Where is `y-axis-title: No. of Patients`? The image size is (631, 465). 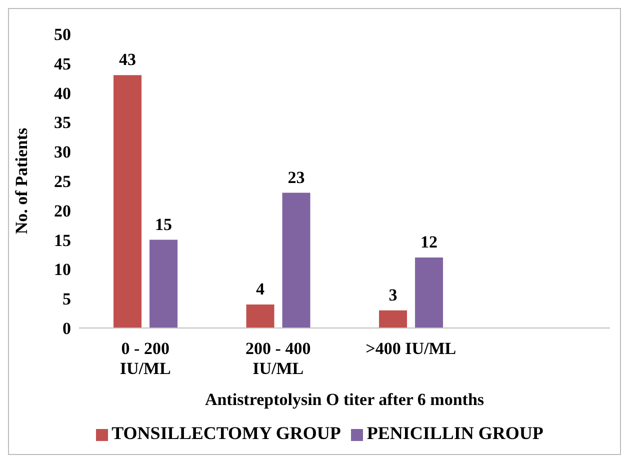 y-axis-title: No. of Patients is located at coordinates (22, 181).